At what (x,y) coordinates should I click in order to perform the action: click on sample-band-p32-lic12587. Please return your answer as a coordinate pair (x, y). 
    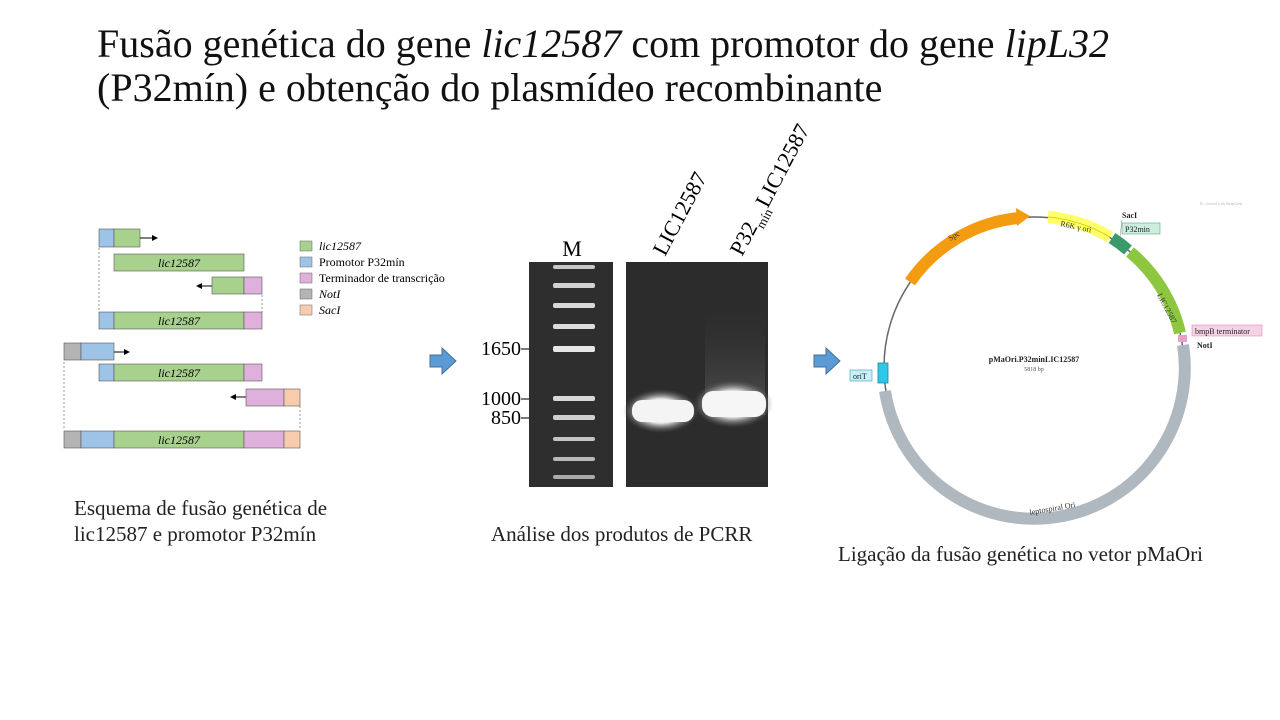
    Looking at the image, I should click on (734, 404).